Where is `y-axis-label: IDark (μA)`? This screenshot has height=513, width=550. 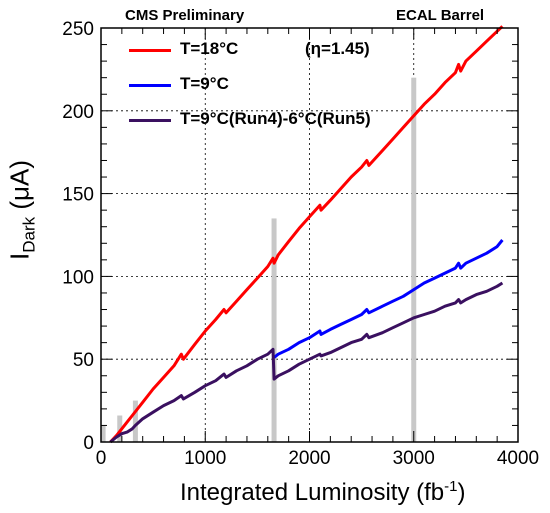
y-axis-label: IDark (μA) is located at coordinates (21, 210).